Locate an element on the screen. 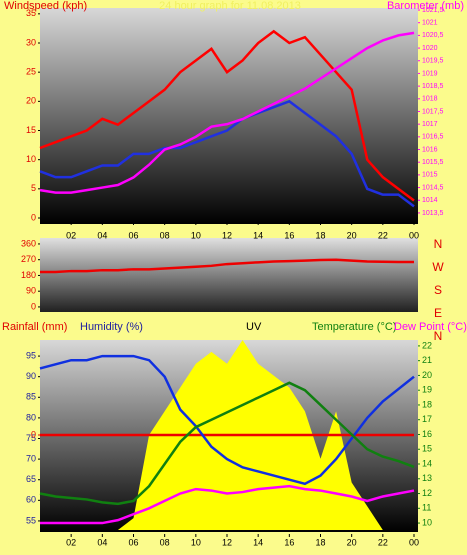  rain-label: Rainfall (mm) is located at coordinates (34, 327).